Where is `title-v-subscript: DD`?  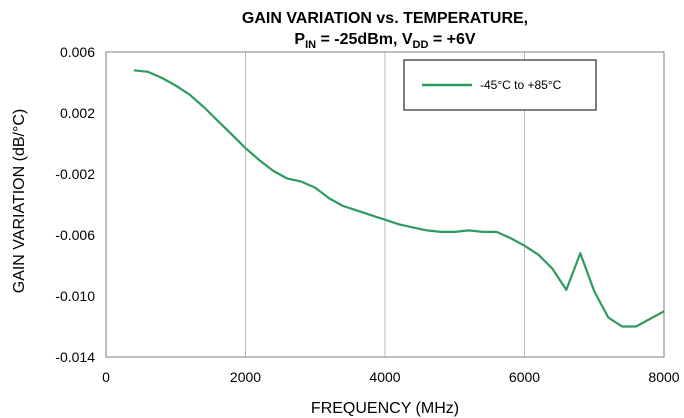
title-v-subscript: DD is located at coordinates (421, 45).